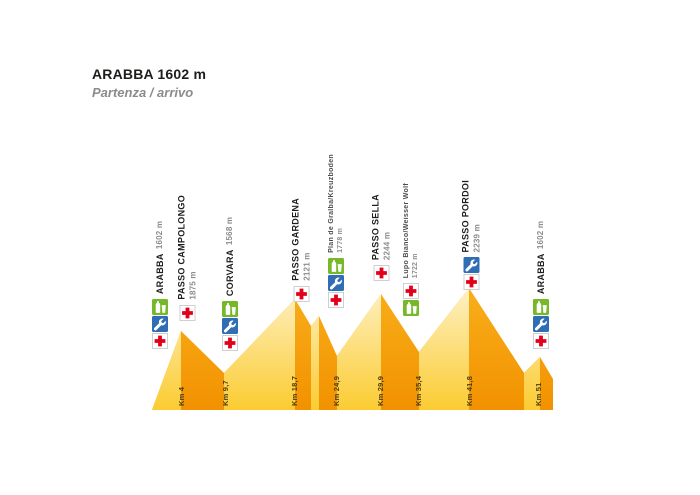  I want to click on waypoint-lupo-bianco: Lupo Bianco/Weisser Wolf 1722 m, so click(411, 249).